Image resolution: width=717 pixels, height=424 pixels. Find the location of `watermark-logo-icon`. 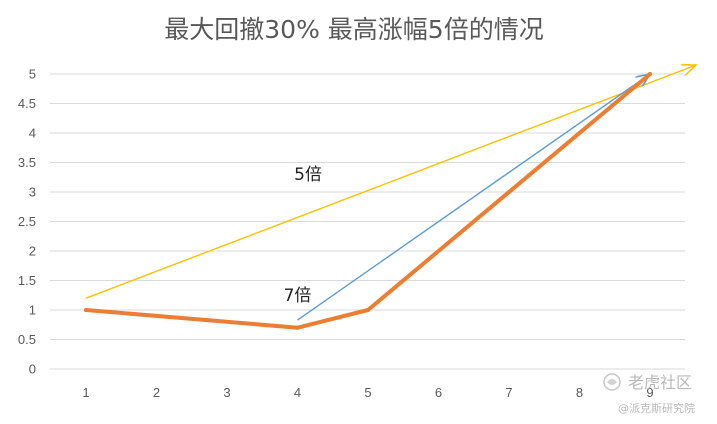

watermark-logo-icon is located at coordinates (612, 382).